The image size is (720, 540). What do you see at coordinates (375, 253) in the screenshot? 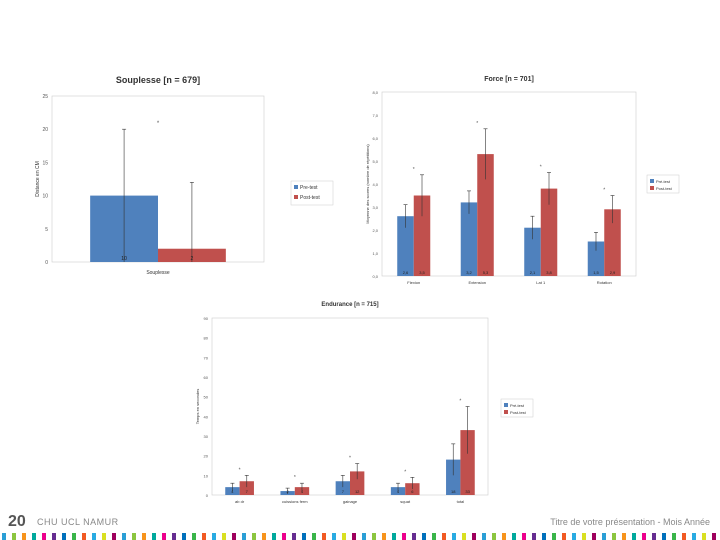
I see `y-tick-label: 1,0` at bounding box center [375, 253].